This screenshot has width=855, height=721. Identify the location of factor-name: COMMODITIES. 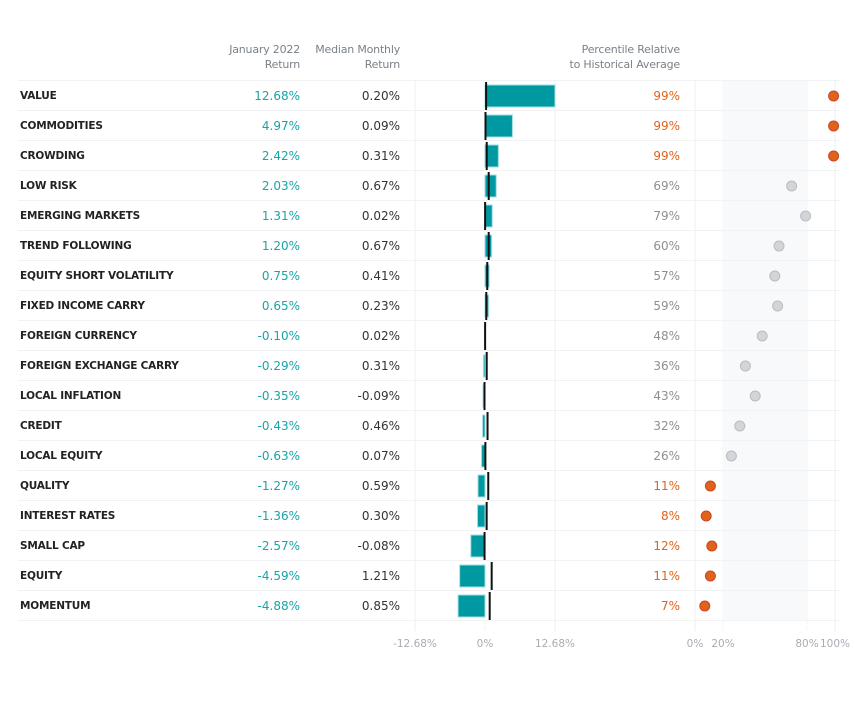
(61, 126).